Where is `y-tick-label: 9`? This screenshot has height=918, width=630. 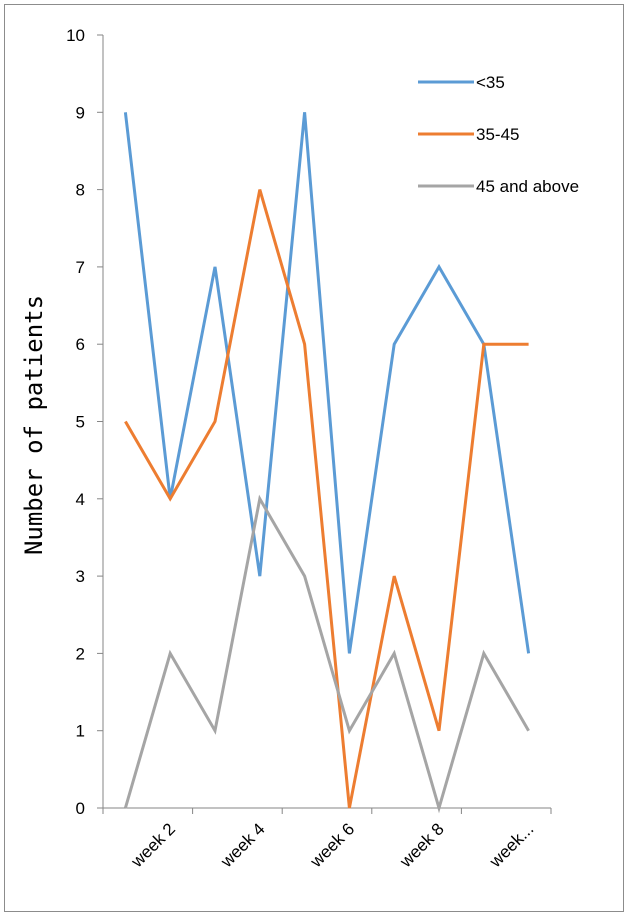
y-tick-label: 9 is located at coordinates (80, 112).